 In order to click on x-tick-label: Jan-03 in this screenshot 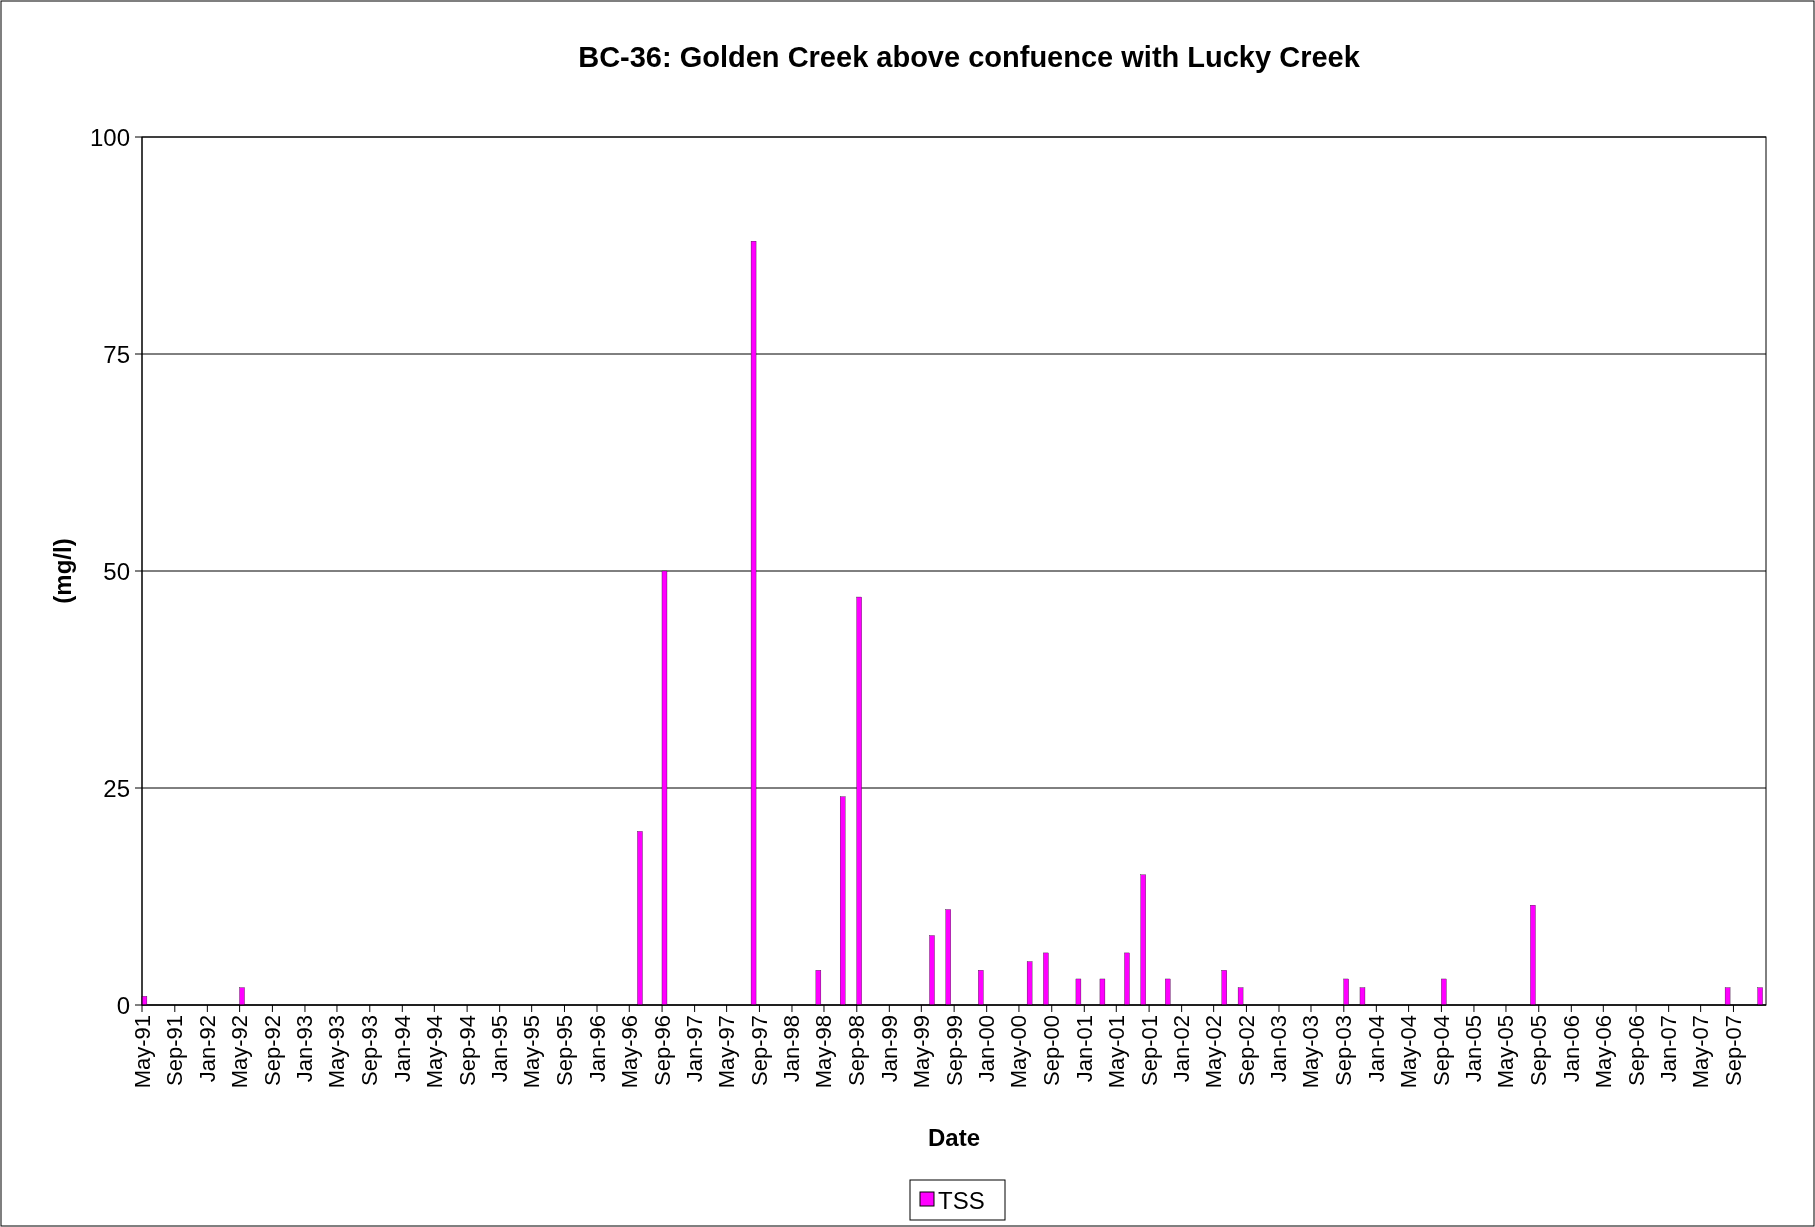, I will do `click(1279, 1049)`.